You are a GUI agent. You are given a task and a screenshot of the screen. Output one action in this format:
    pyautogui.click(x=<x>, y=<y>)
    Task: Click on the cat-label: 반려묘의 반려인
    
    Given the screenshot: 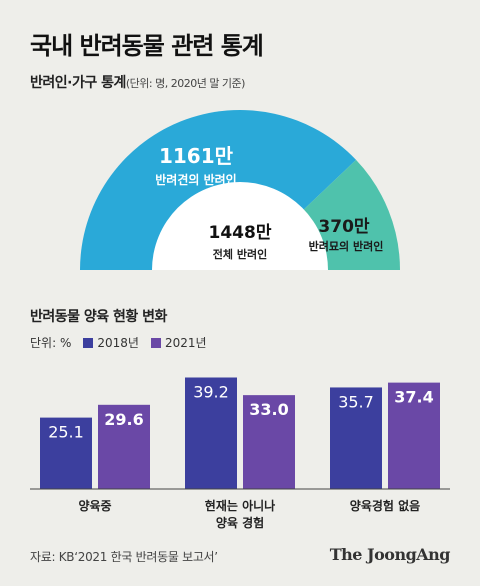 What is the action you would take?
    pyautogui.click(x=346, y=246)
    